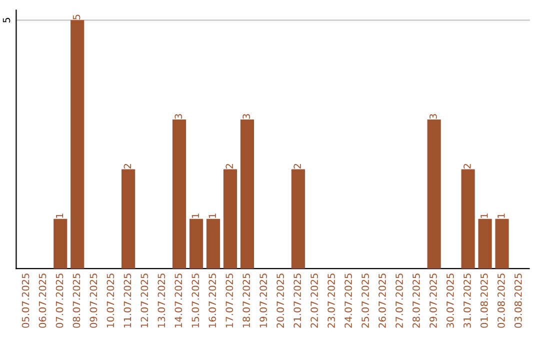 The height and width of the screenshot is (340, 540). I want to click on x-tick-label: 21.07.2025, so click(297, 301).